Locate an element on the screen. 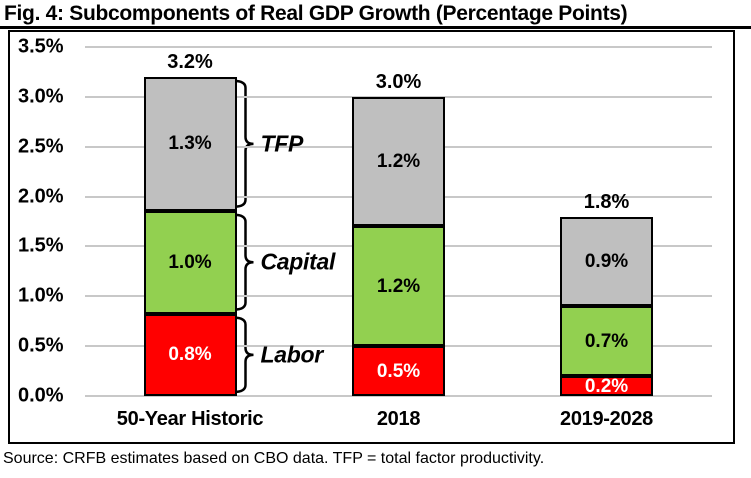 The height and width of the screenshot is (478, 751). segment-value-label: 0.9% is located at coordinates (606, 261).